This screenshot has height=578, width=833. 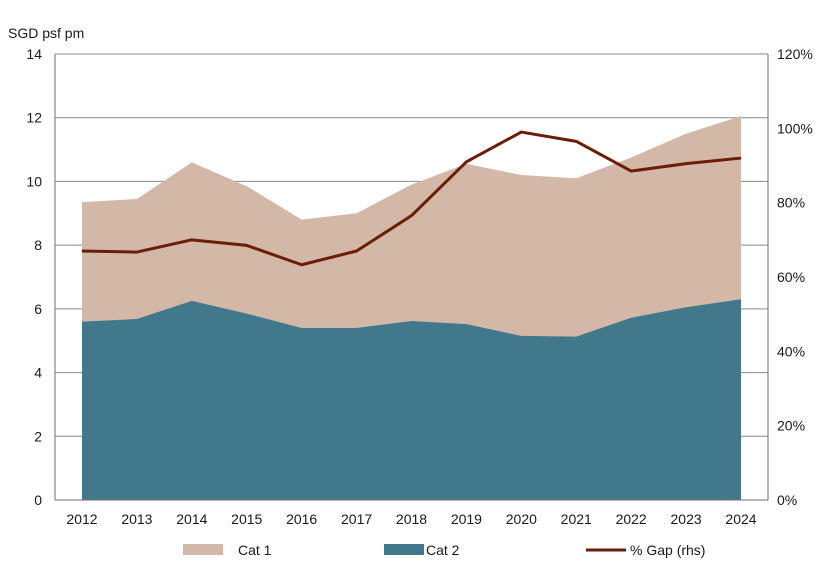 What do you see at coordinates (34, 118) in the screenshot?
I see `y-tick-label-12: 12` at bounding box center [34, 118].